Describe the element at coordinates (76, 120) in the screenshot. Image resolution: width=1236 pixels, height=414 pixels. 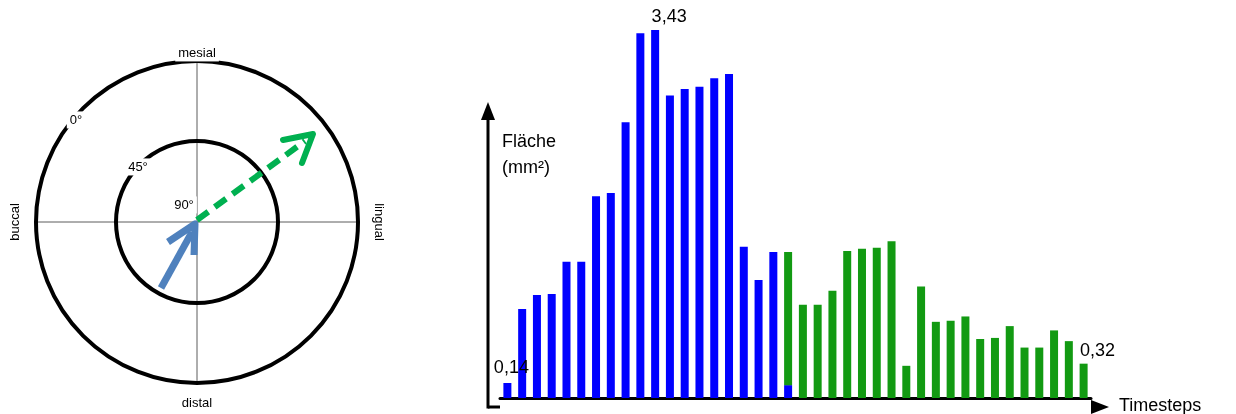
I see `text: 0°` at that location.